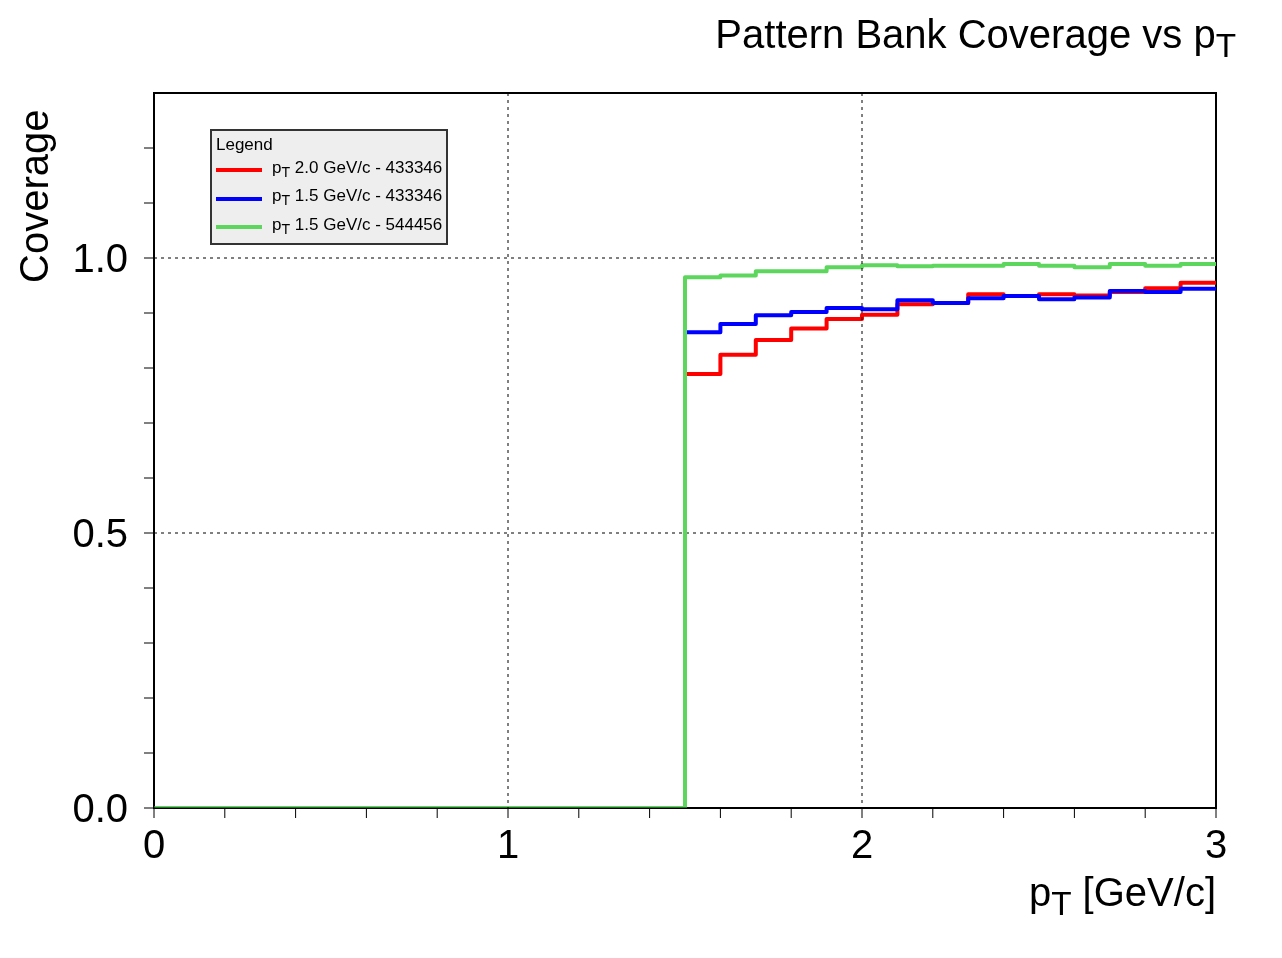 Image resolution: width=1282 pixels, height=958 pixels. What do you see at coordinates (357, 198) in the screenshot?
I see `legend-label: p$_{T}$ 1.5 GeV/c - 433346` at bounding box center [357, 198].